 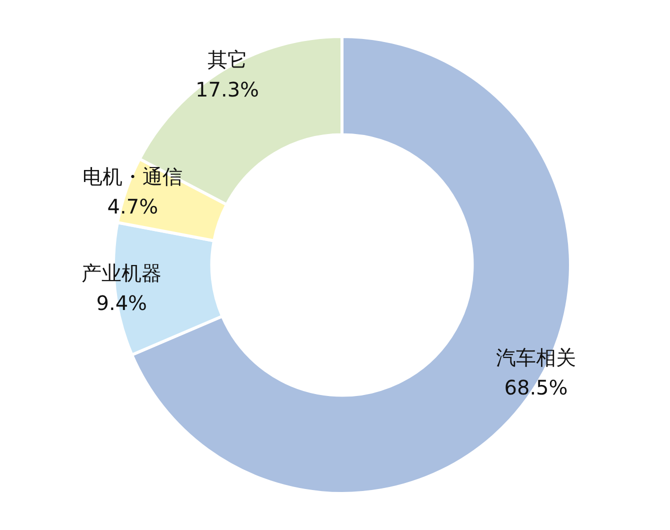 What do you see at coordinates (132, 206) in the screenshot?
I see `data-label: 4.7%` at bounding box center [132, 206].